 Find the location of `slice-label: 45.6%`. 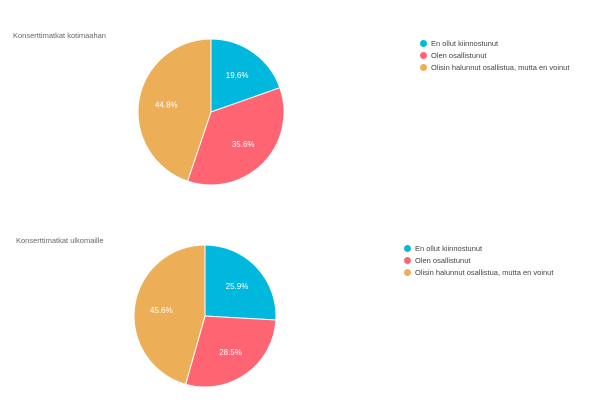

slice-label: 45.6% is located at coordinates (161, 310).